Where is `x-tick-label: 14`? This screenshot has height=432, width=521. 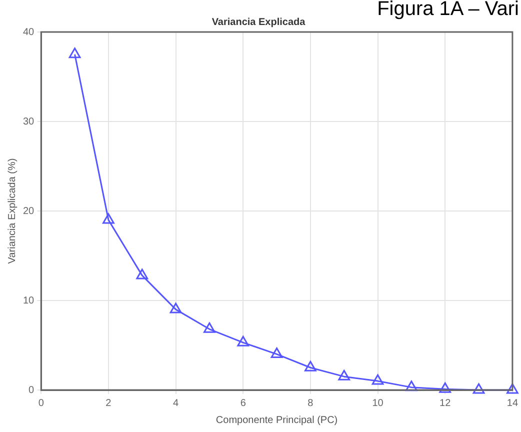
x-tick-label: 14 is located at coordinates (512, 403).